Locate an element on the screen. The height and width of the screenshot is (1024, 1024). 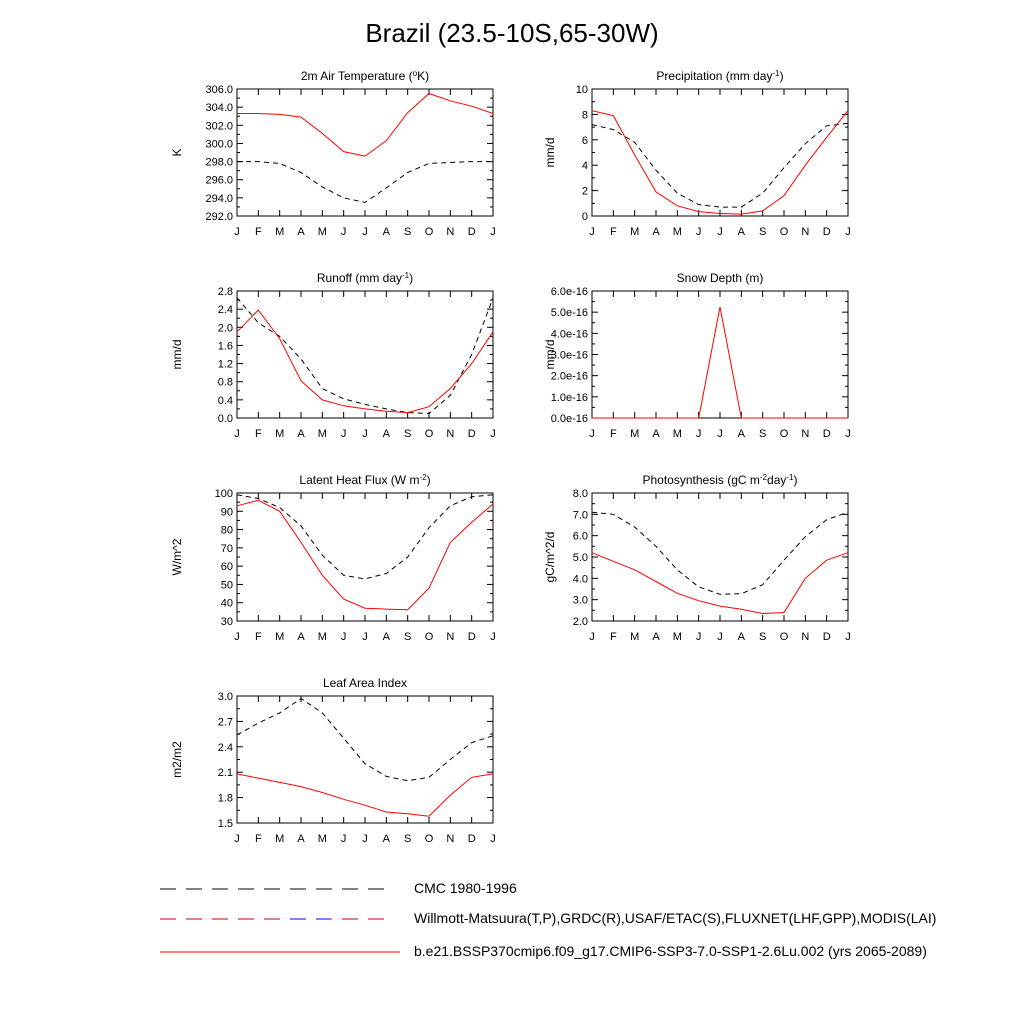
legend-swatch-obs is located at coordinates (275, 919).